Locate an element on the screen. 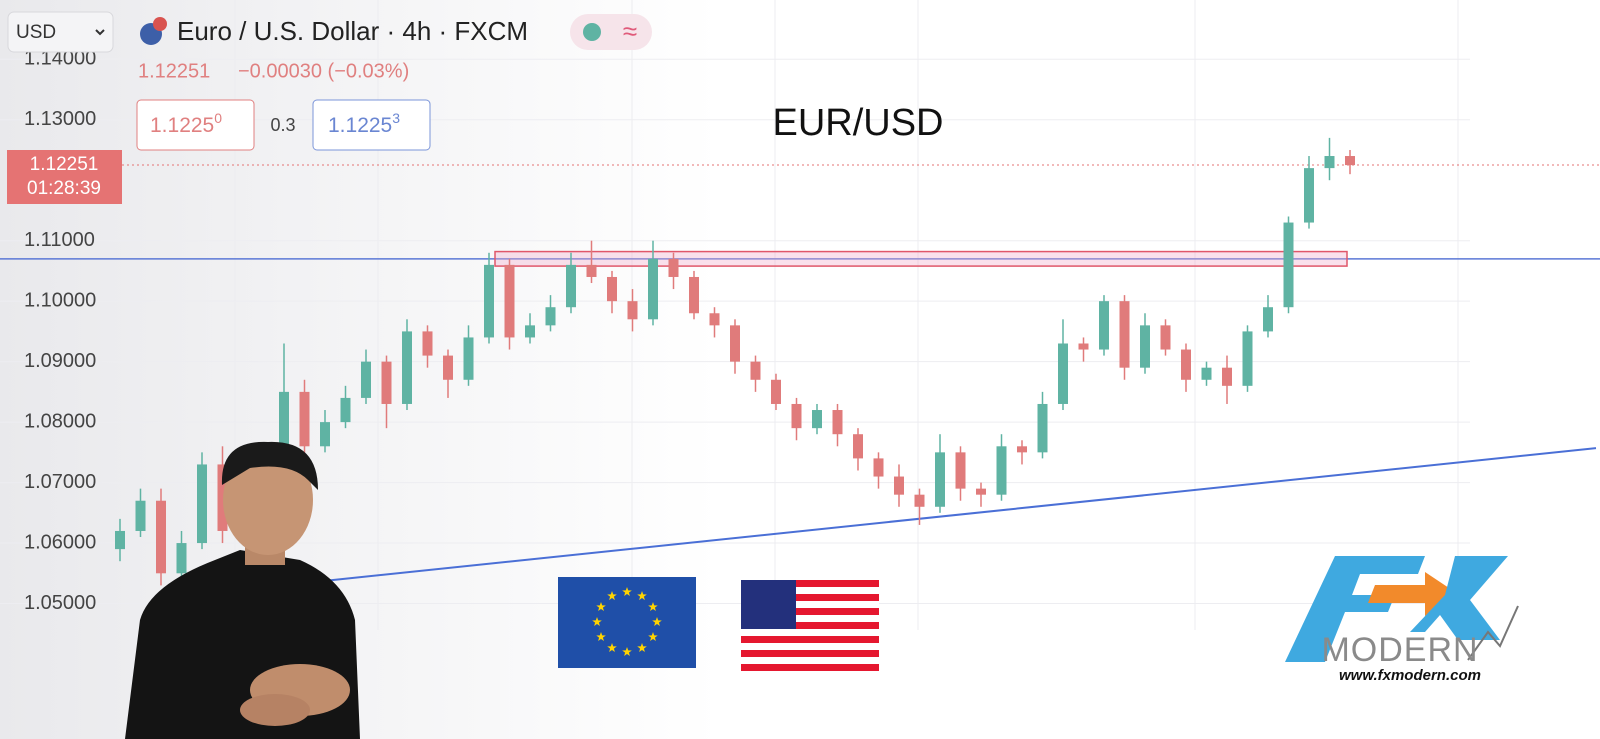 The width and height of the screenshot is (1600, 739). y-tick-label: 1.14000 is located at coordinates (60, 59).